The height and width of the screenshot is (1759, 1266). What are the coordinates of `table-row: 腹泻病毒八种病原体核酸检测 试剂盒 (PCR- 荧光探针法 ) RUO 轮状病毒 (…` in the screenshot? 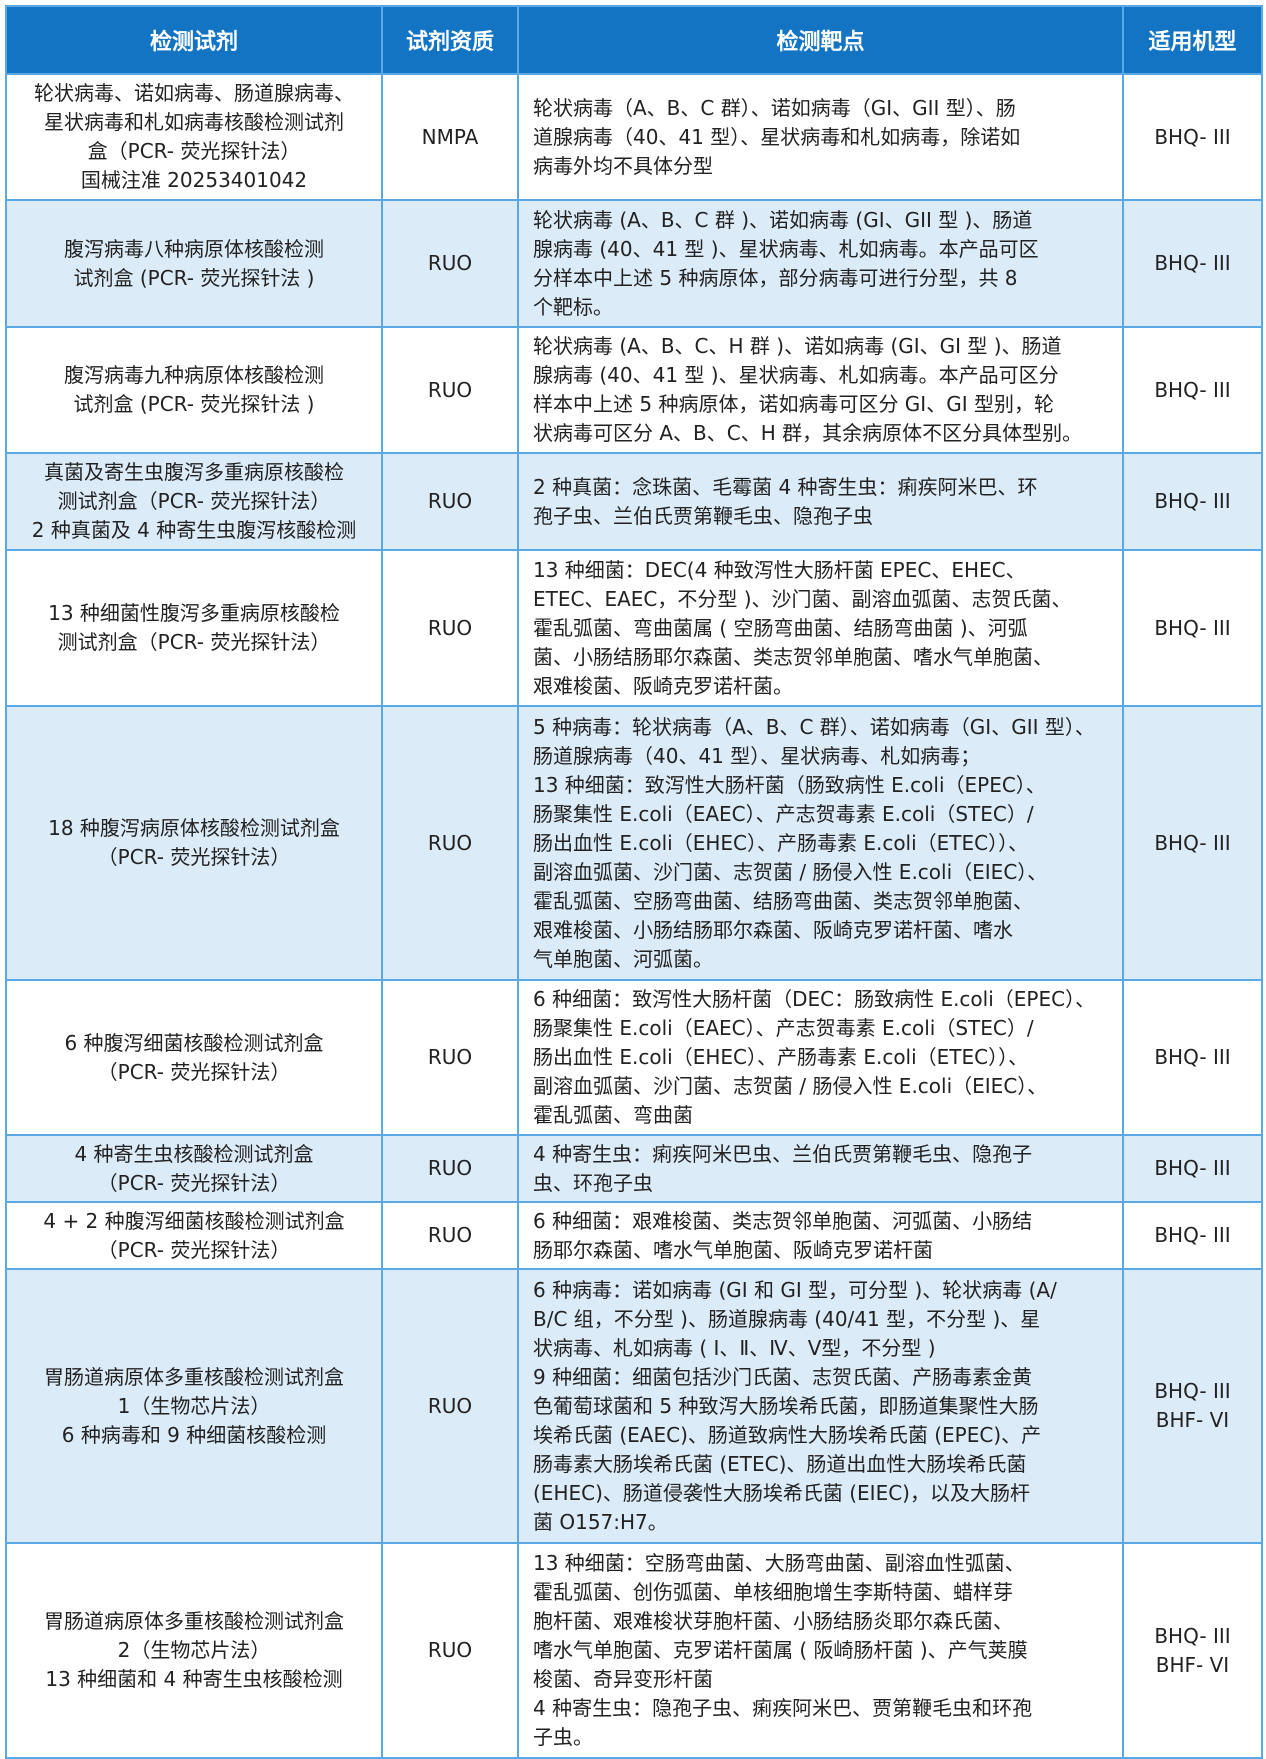 It's located at (634, 263).